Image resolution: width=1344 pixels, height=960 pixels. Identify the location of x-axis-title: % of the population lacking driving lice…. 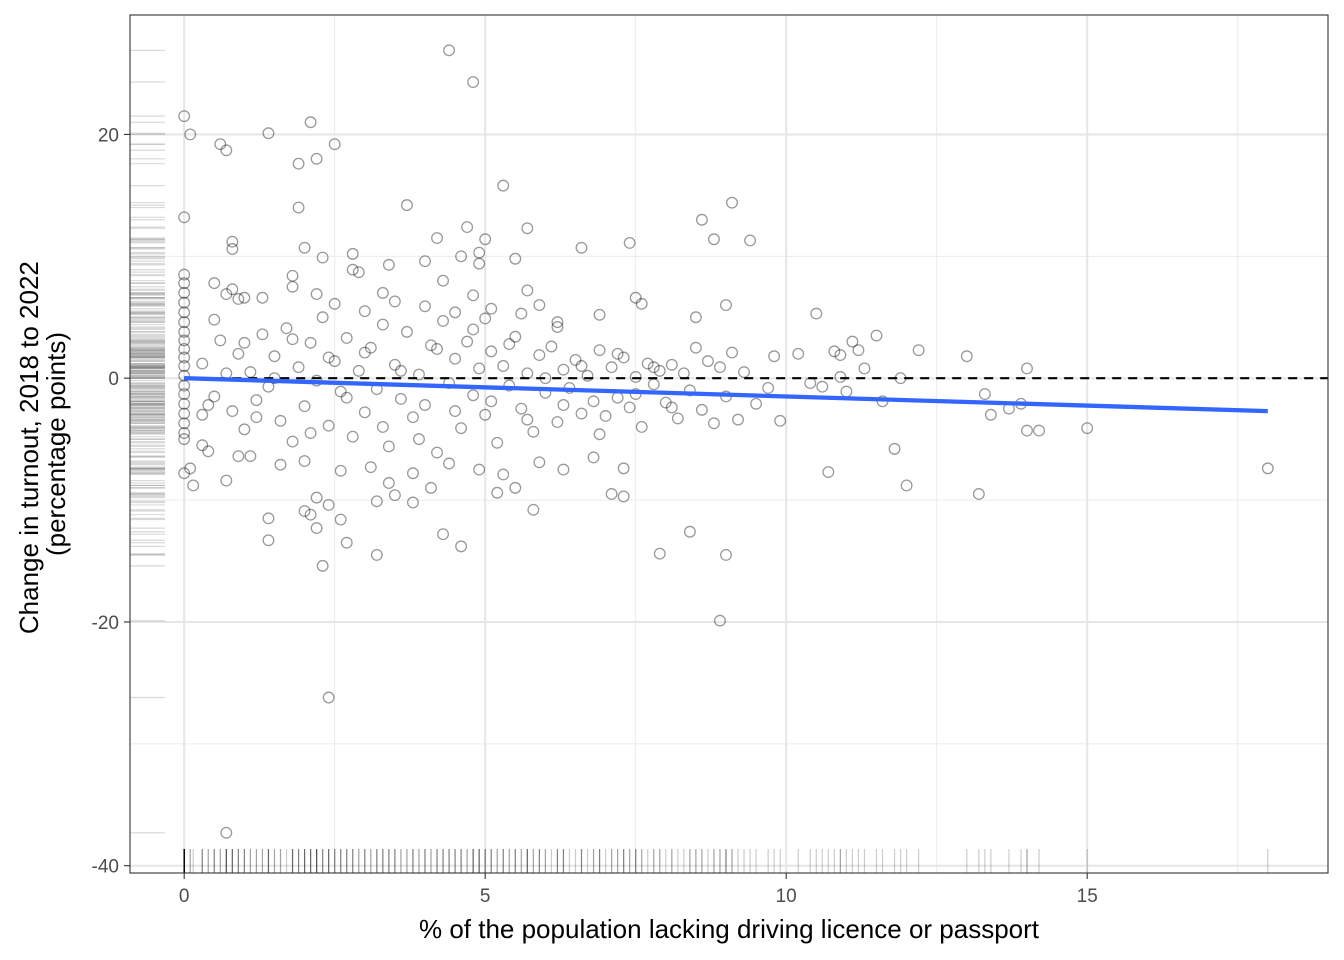
(729, 929).